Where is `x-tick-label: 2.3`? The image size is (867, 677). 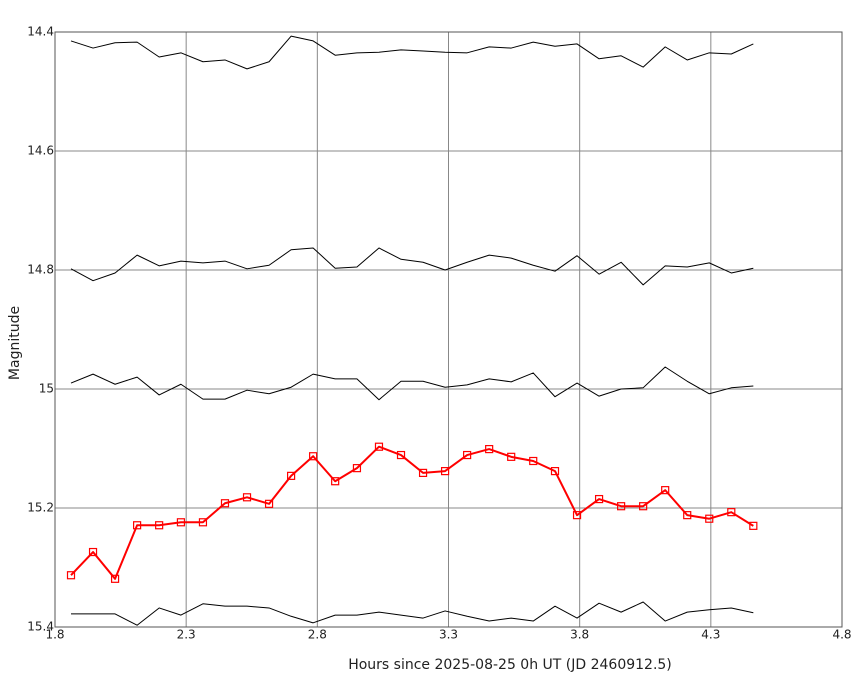
x-tick-label: 2.3 is located at coordinates (186, 635).